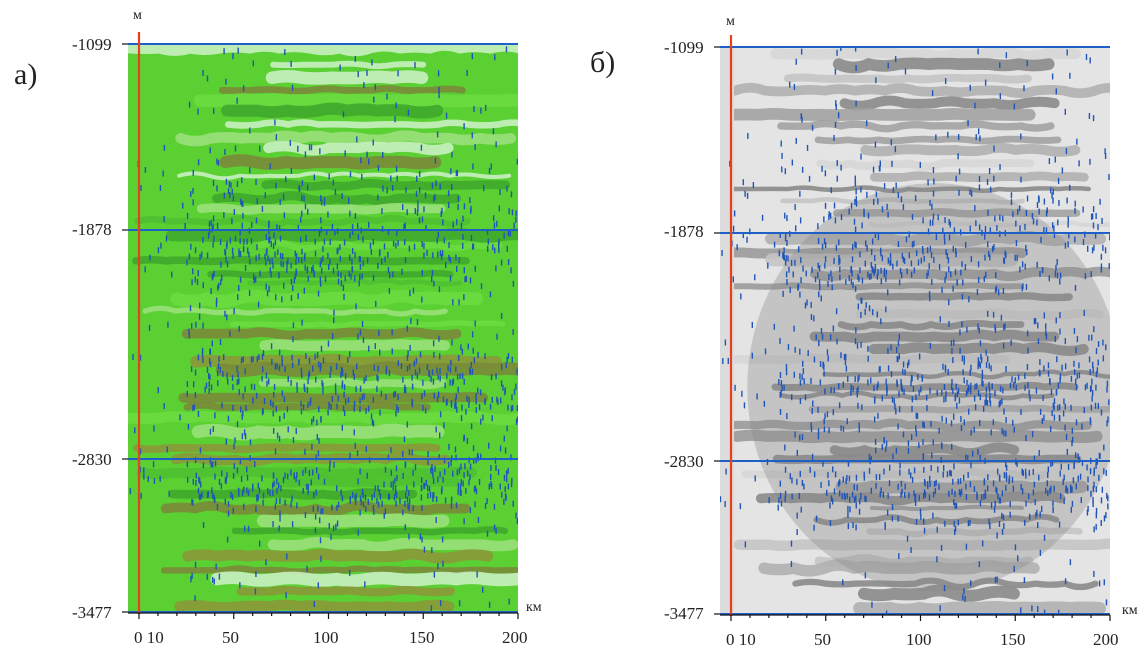 This screenshot has height=650, width=1148. I want to click on panel-a-ytick-3477: -3477, so click(92, 612).